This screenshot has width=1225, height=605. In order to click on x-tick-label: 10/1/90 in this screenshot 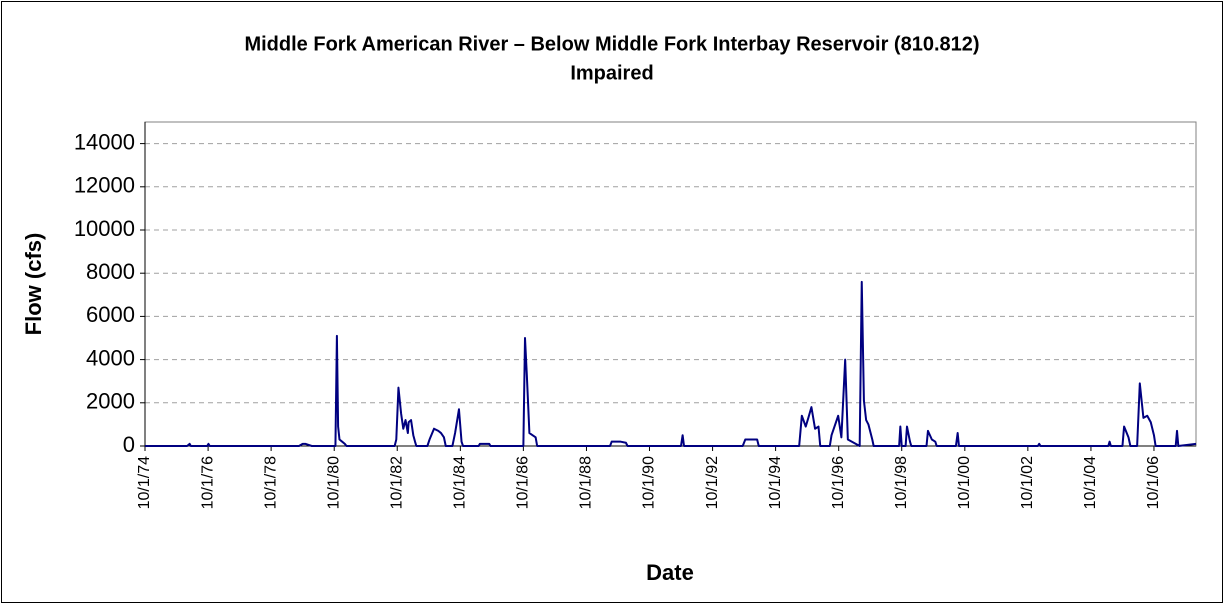, I will do `click(649, 482)`.